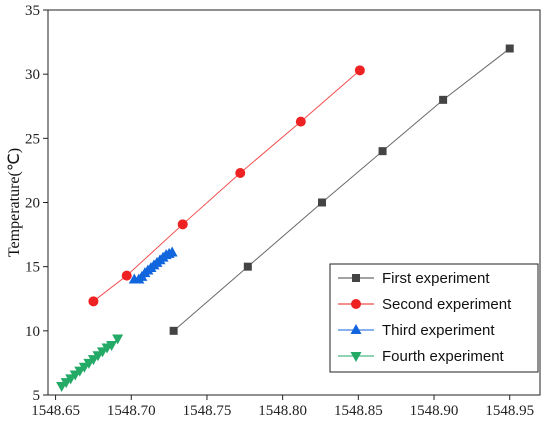 The width and height of the screenshot is (550, 427). What do you see at coordinates (282, 411) in the screenshot?
I see `x-tick-label: 1548.80` at bounding box center [282, 411].